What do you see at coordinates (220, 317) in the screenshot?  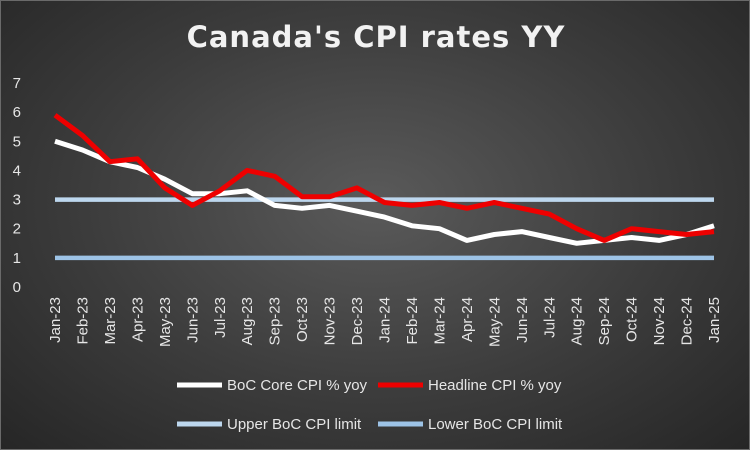 I see `x-tick-label: Jul-23` at bounding box center [220, 317].